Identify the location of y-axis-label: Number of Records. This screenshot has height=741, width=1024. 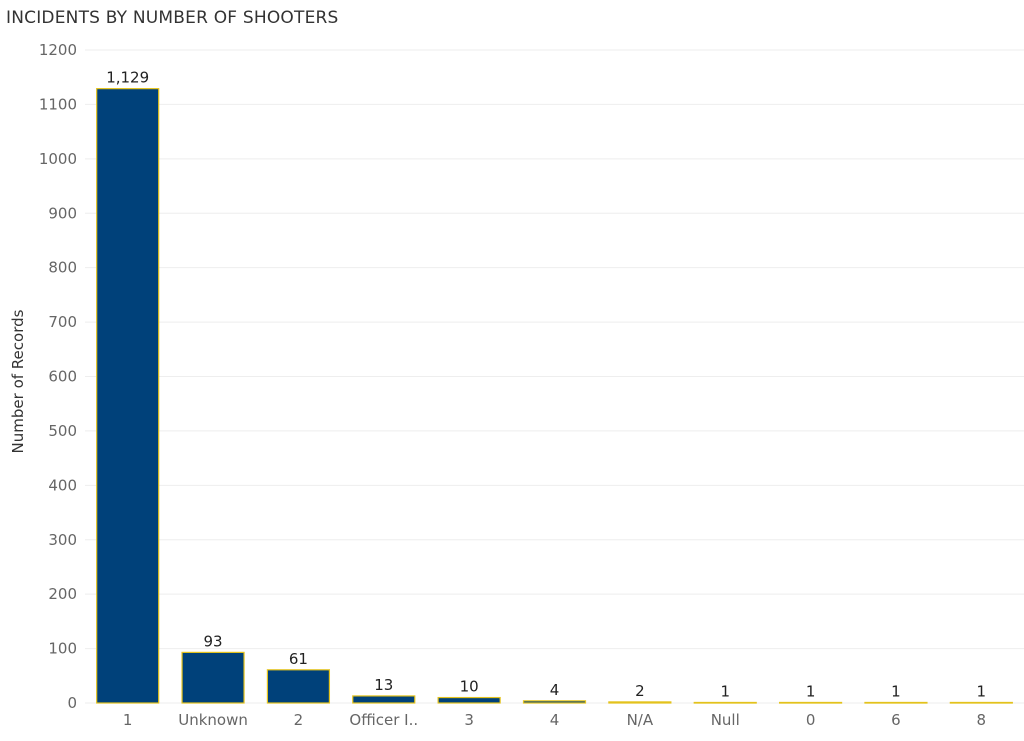
(18, 381).